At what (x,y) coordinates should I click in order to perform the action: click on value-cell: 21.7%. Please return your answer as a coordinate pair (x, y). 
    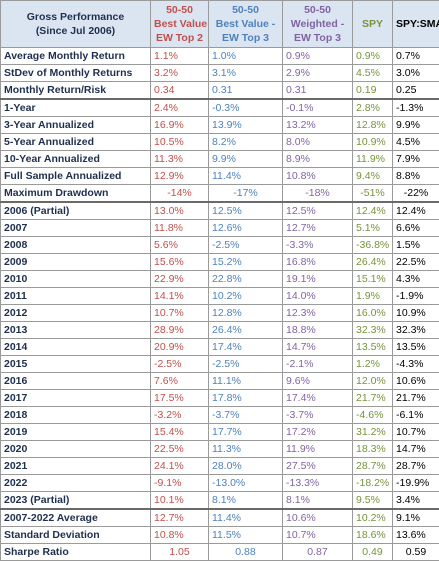
    Looking at the image, I should click on (416, 398).